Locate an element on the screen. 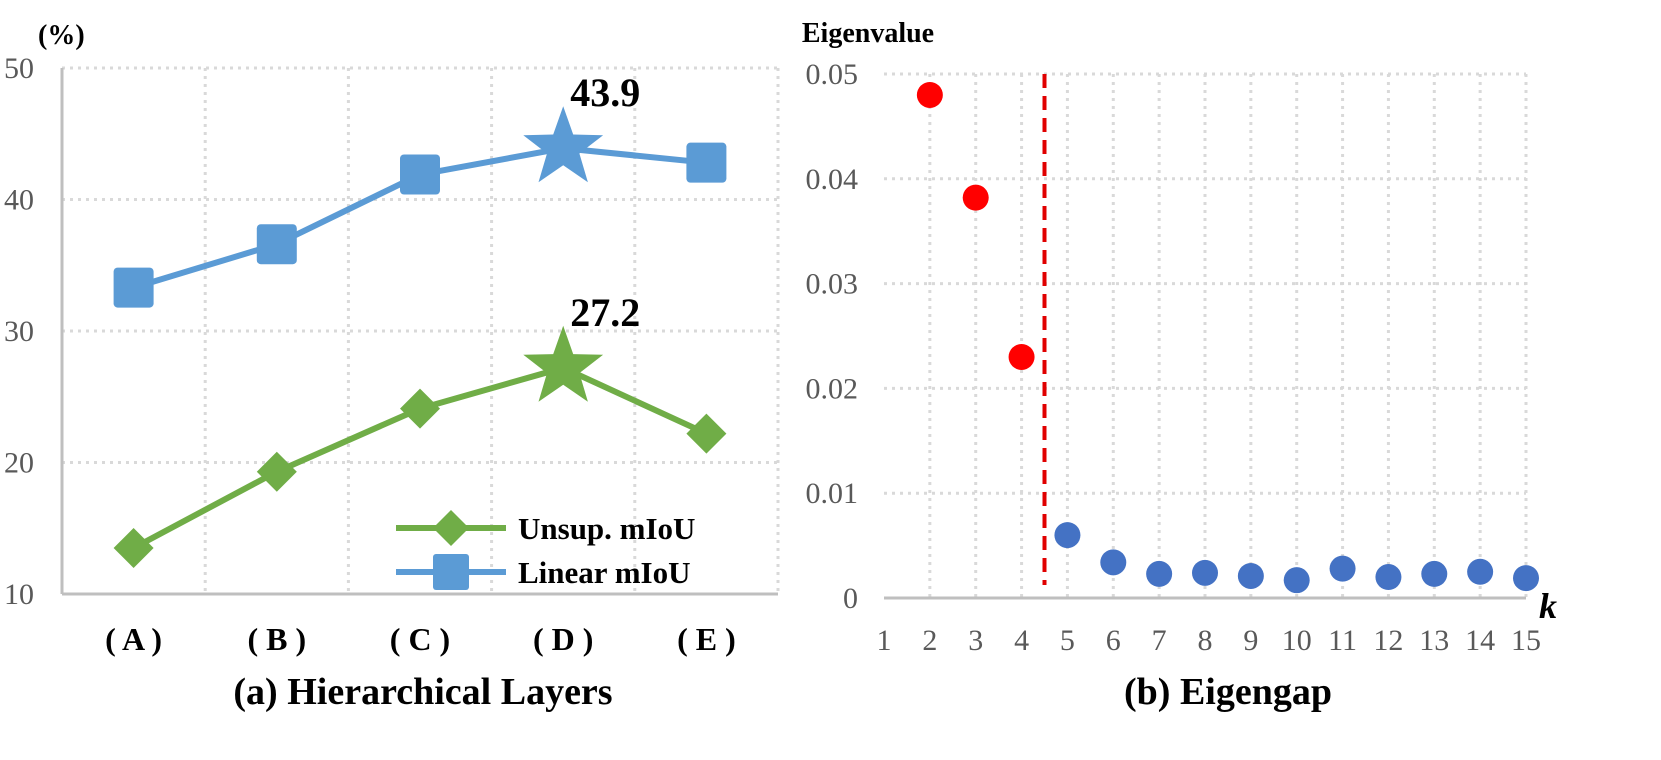 The width and height of the screenshot is (1661, 760). x-tick-label: 14 is located at coordinates (1480, 640).